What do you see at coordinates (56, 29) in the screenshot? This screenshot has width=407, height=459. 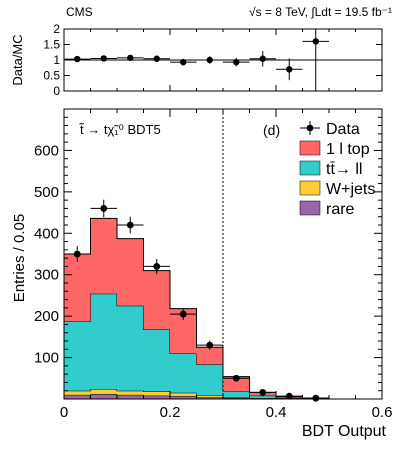 I see `ratio-y-tick-label: 2` at bounding box center [56, 29].